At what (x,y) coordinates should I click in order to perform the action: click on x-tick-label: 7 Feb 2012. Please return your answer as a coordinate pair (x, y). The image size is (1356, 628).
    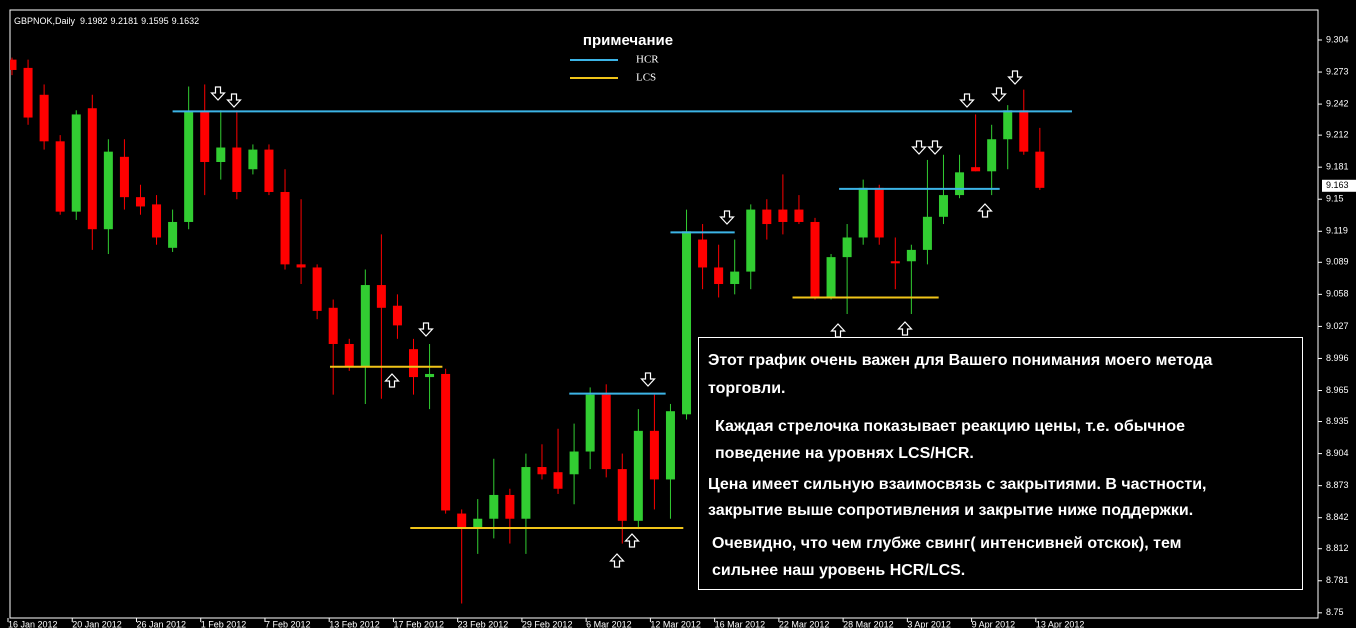
    Looking at the image, I should click on (288, 623).